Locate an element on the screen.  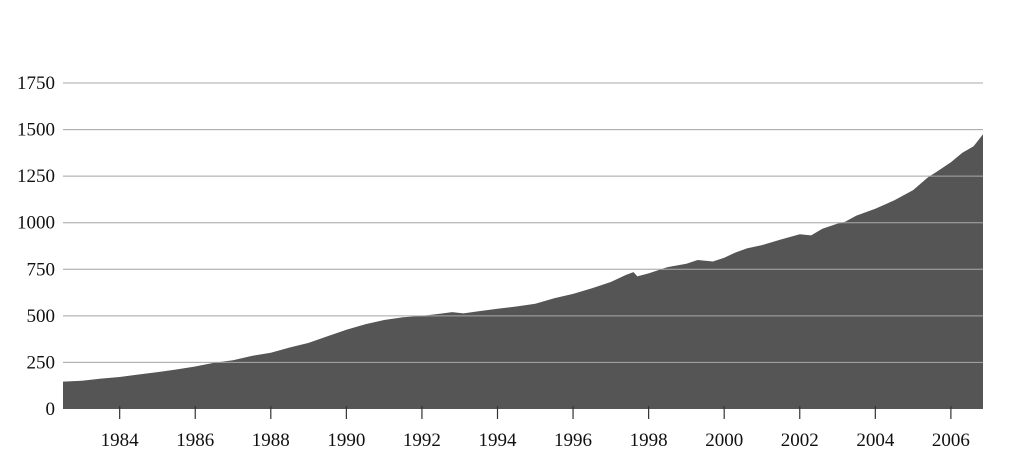
x-tick-label: 1984 is located at coordinates (120, 440).